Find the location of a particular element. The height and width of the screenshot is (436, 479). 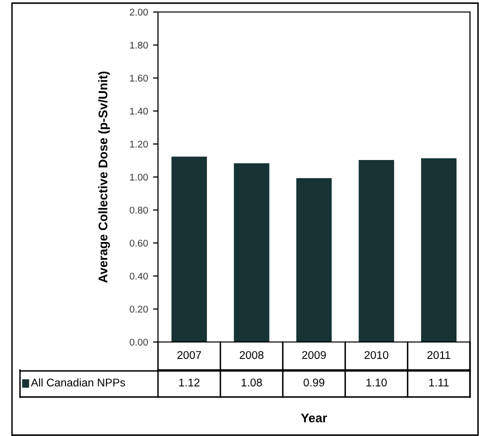

x-tick-label: 2007 is located at coordinates (189, 355).